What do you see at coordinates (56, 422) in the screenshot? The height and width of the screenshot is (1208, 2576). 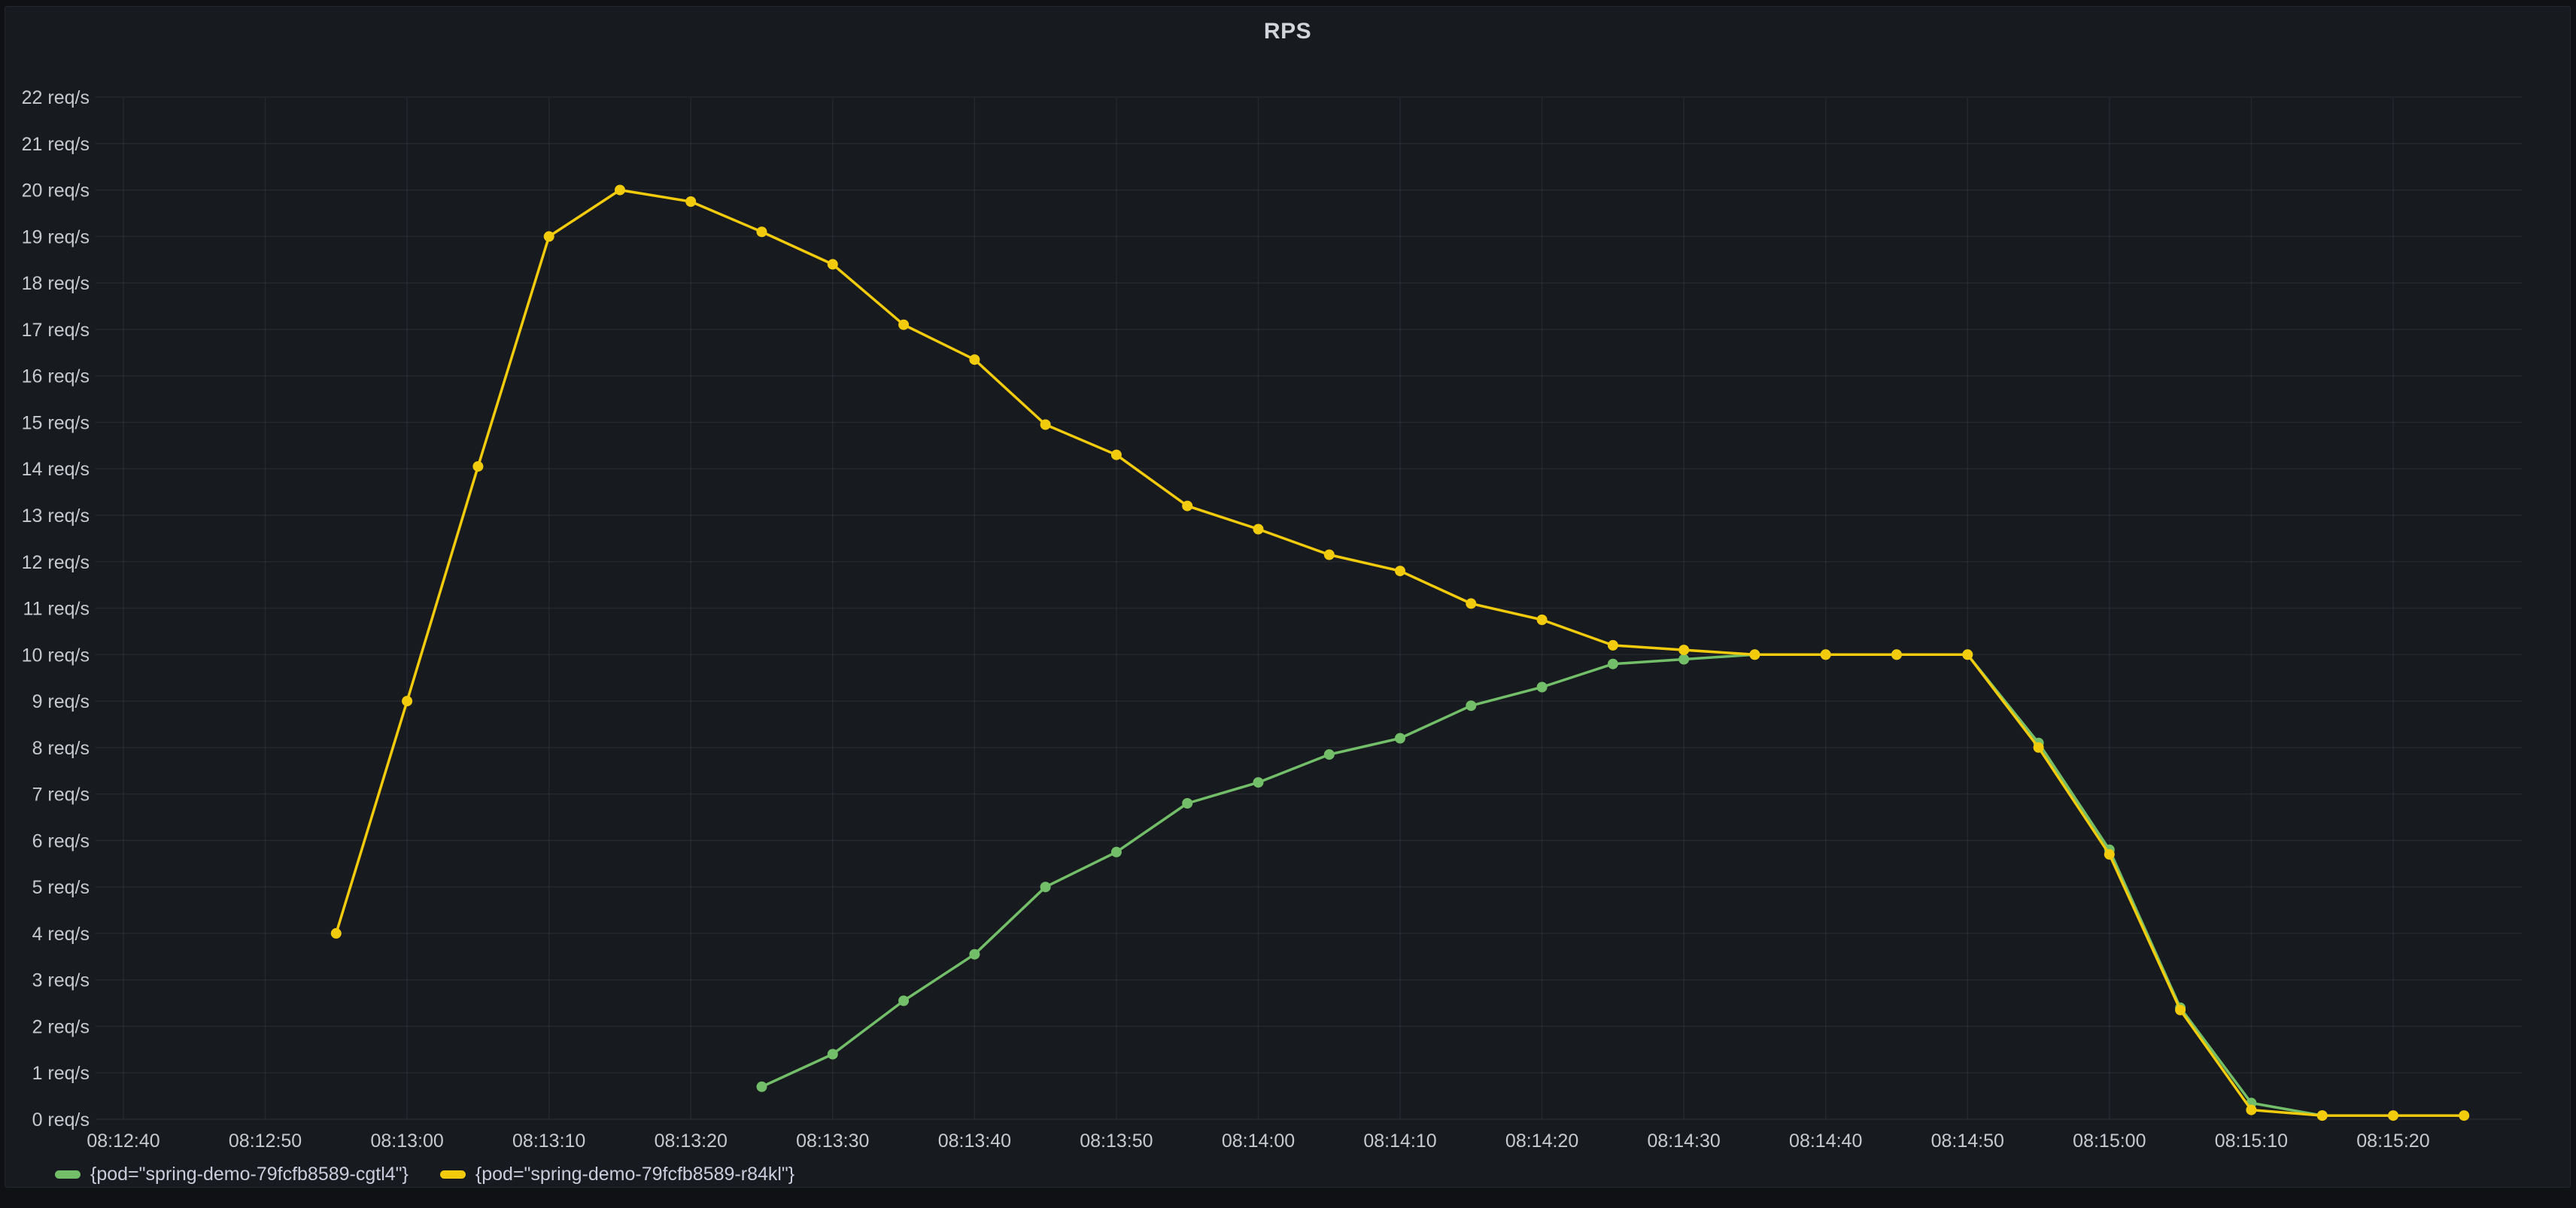 I see `y-axis-label: 15 req/s` at bounding box center [56, 422].